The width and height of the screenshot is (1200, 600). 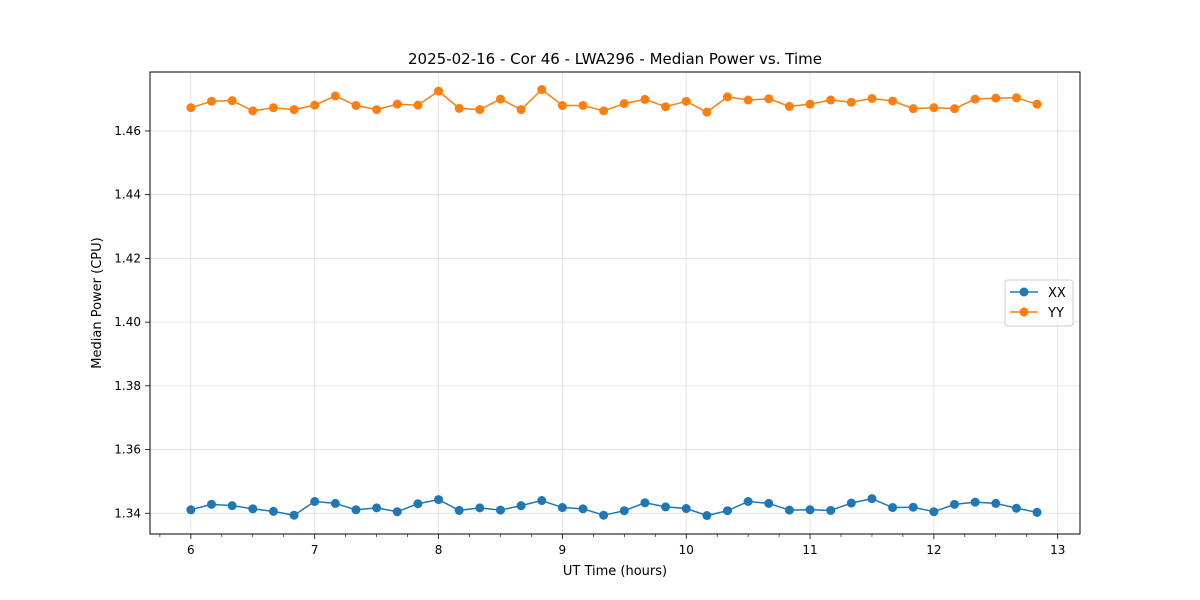 What do you see at coordinates (127, 386) in the screenshot?
I see `y-tick-label: 1.38` at bounding box center [127, 386].